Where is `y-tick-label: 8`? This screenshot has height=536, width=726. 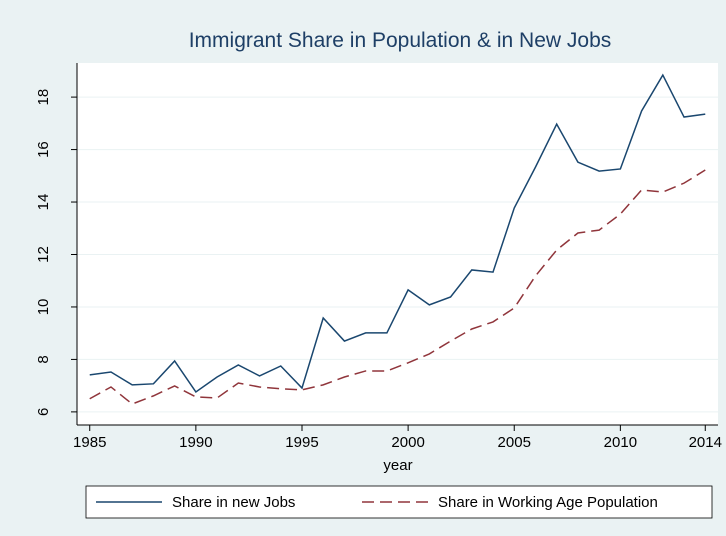
y-tick-label: 8 is located at coordinates (43, 359).